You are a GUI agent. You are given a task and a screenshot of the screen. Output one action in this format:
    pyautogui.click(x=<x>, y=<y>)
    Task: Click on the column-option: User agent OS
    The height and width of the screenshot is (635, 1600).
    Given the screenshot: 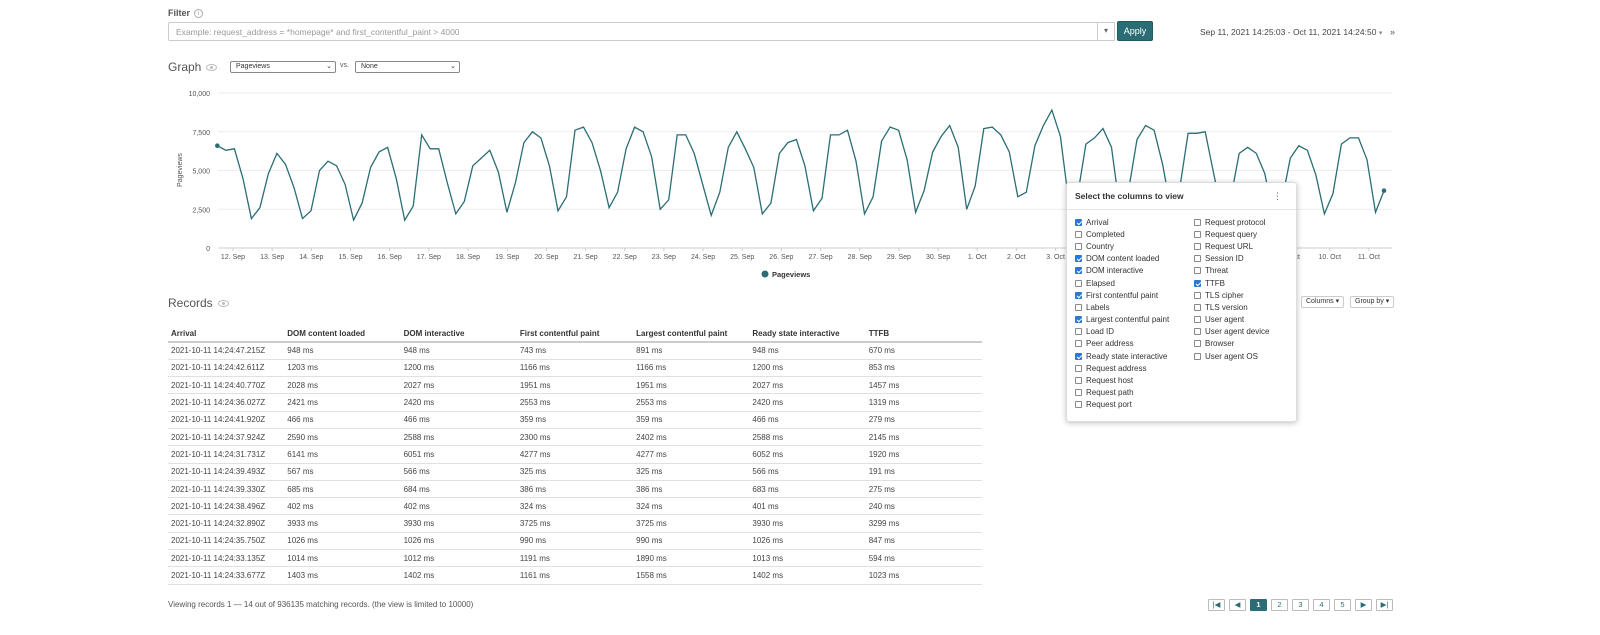 What is the action you would take?
    pyautogui.click(x=1231, y=356)
    